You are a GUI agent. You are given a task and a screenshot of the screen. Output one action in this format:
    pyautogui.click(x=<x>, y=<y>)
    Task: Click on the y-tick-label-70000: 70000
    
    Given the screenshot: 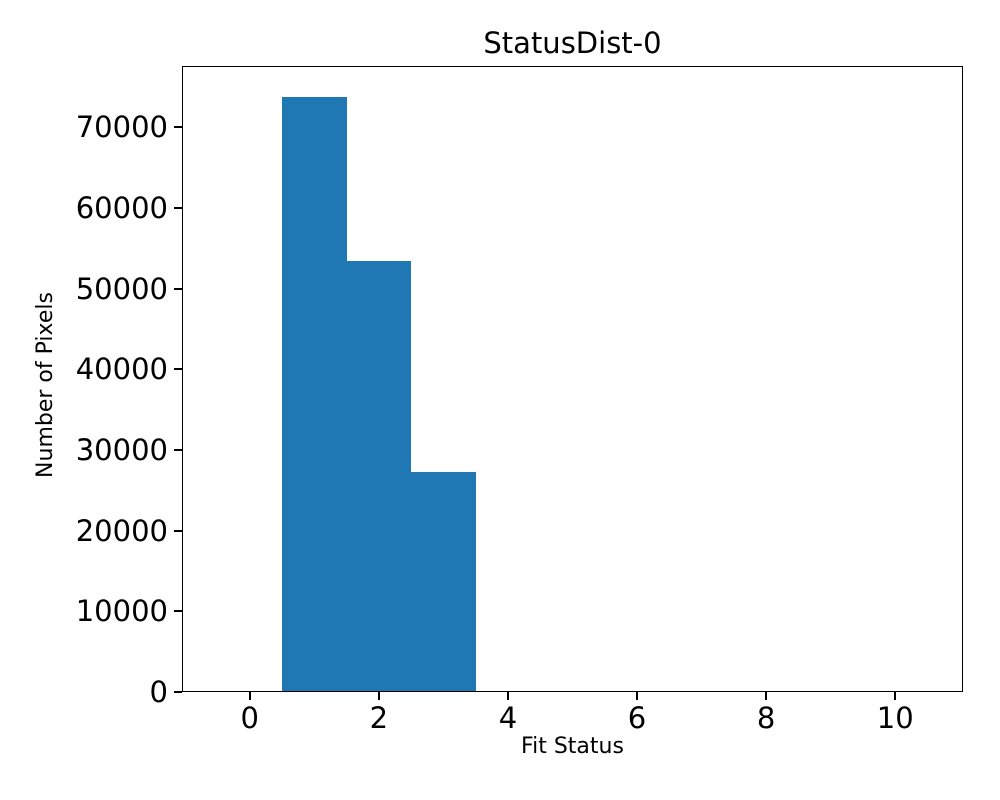 What is the action you would take?
    pyautogui.click(x=121, y=127)
    